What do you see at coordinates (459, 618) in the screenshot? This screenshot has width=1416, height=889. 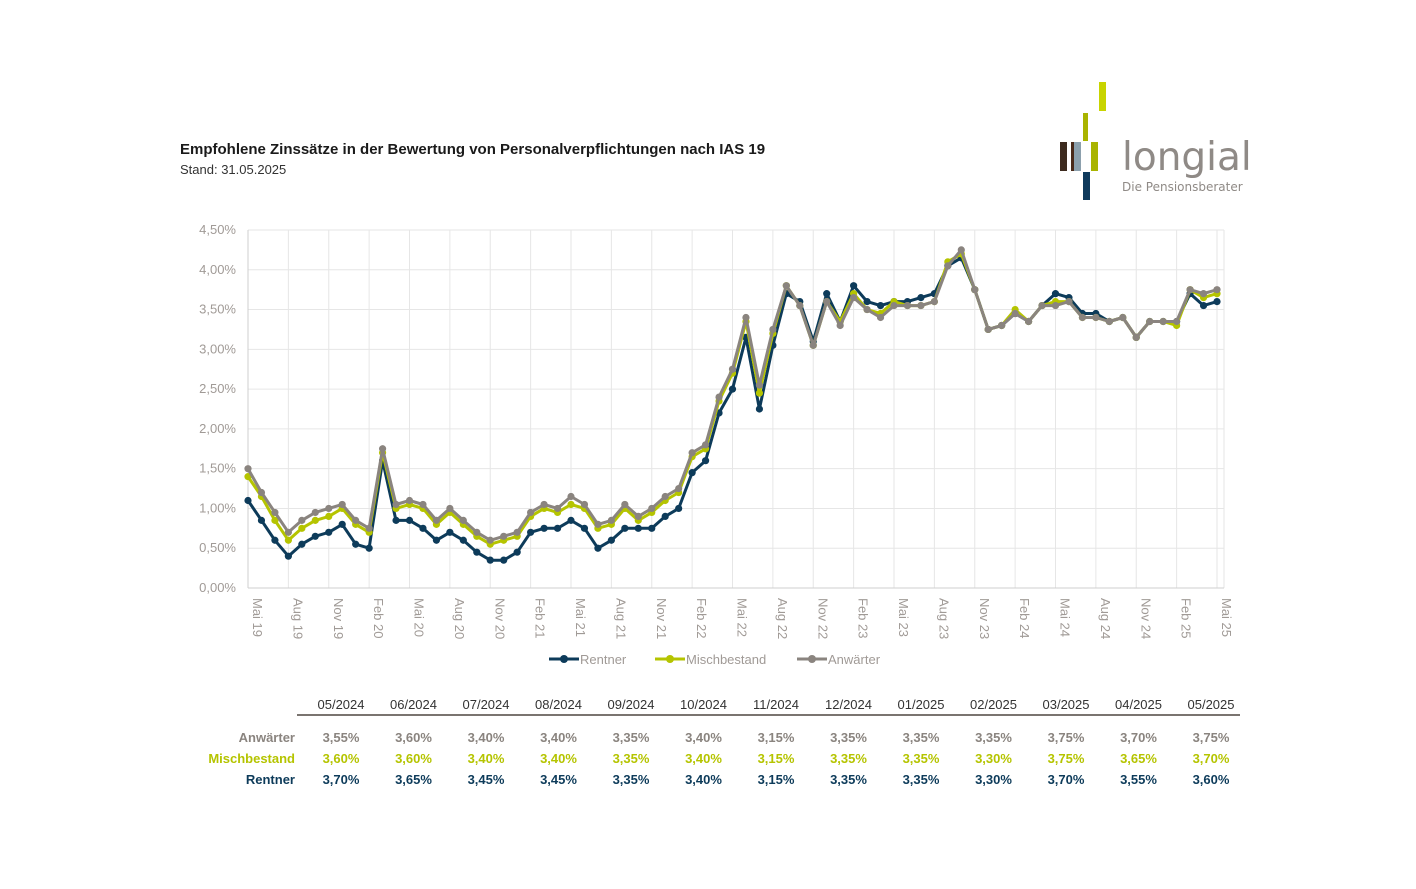 I see `x-tick-label: Aug 20` at bounding box center [459, 618].